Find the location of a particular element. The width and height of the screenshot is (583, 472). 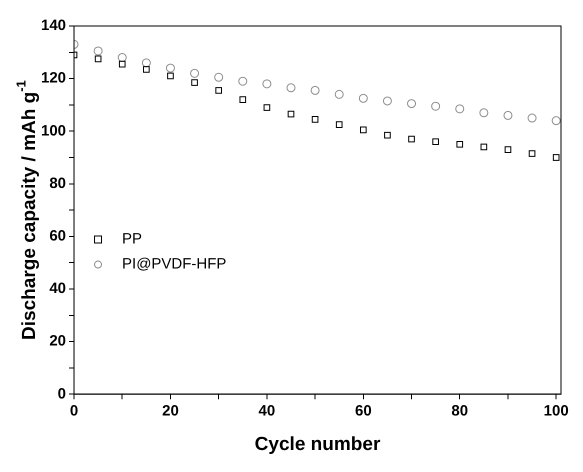

y-axis-title: Discharge capacity / mAh g-1 is located at coordinates (27, 210).